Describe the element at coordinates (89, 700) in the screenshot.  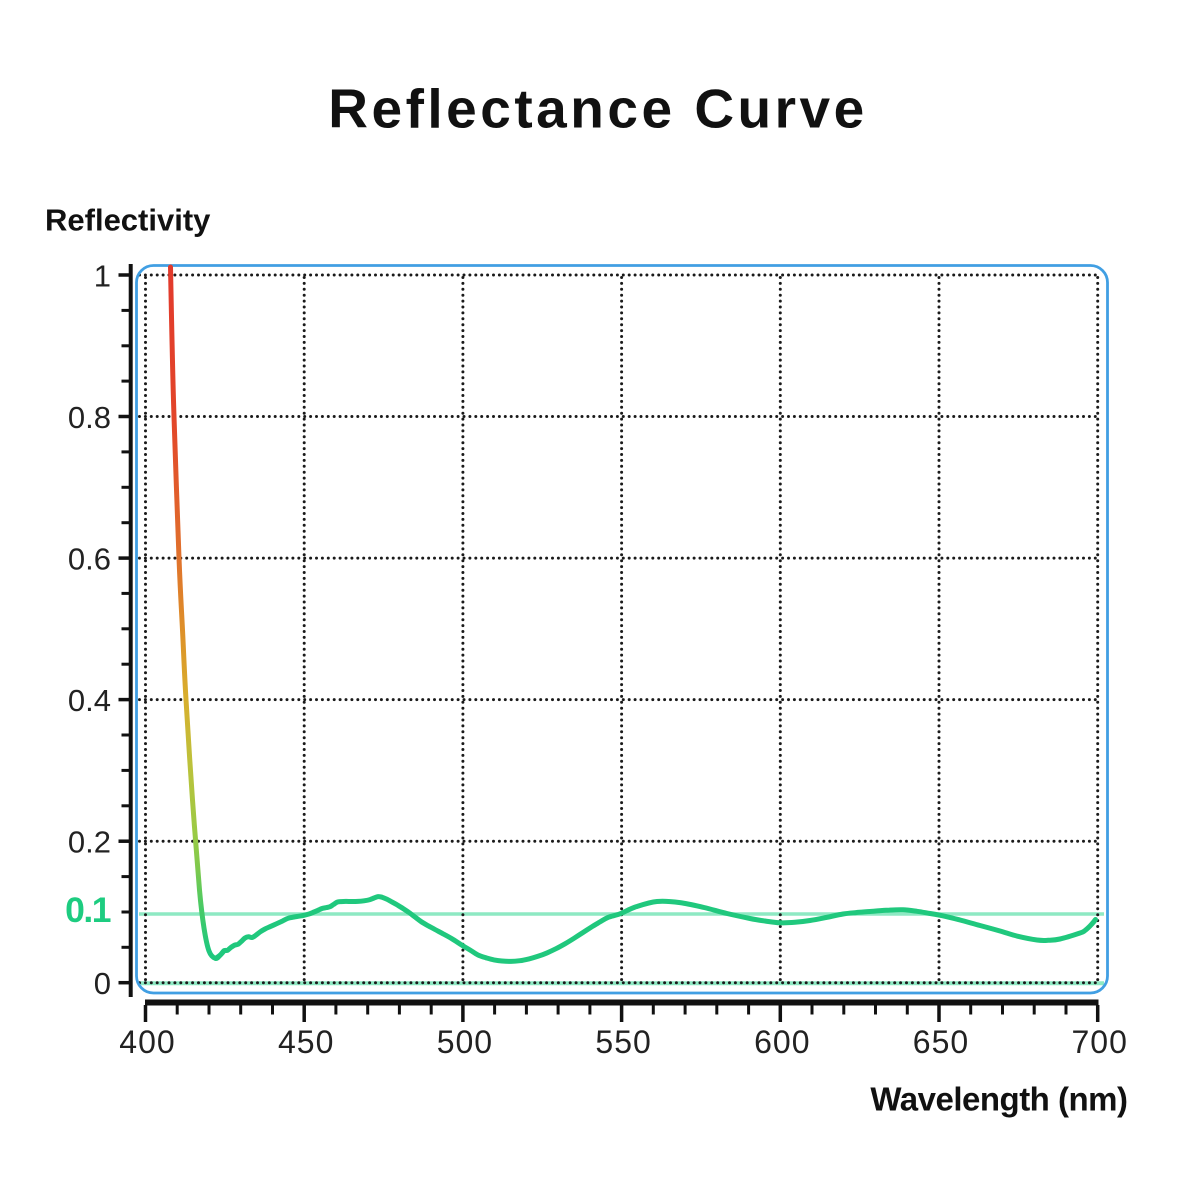
I see `svg-text: 0.4` at that location.